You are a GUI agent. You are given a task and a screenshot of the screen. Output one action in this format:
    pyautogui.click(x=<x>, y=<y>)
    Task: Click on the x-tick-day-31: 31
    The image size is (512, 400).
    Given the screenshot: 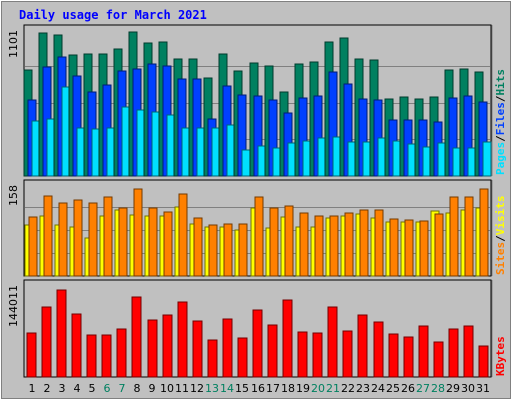 What is the action you would take?
    pyautogui.click(x=483, y=388)
    